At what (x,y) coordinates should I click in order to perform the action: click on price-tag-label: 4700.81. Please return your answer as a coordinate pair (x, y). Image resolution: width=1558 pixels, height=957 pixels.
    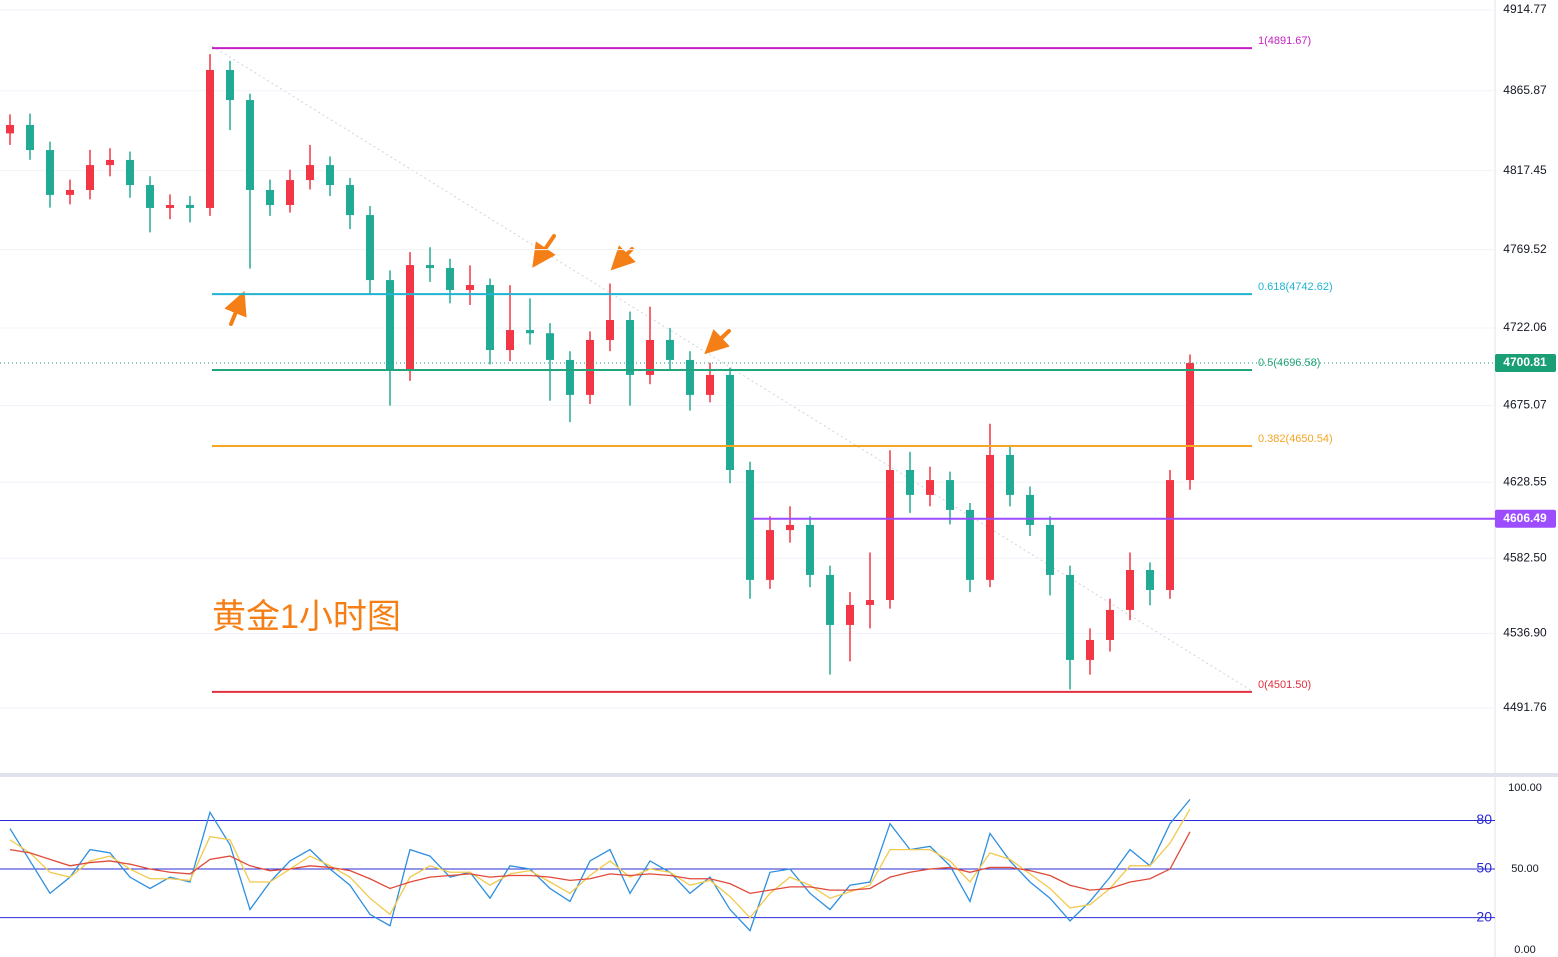
    Looking at the image, I should click on (1525, 362).